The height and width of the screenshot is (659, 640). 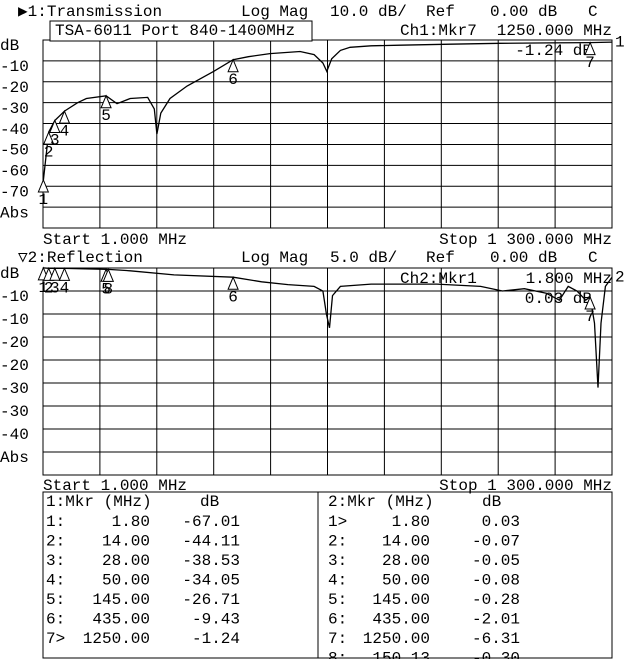 What do you see at coordinates (553, 51) in the screenshot?
I see `marker-value: -1.24 dB` at bounding box center [553, 51].